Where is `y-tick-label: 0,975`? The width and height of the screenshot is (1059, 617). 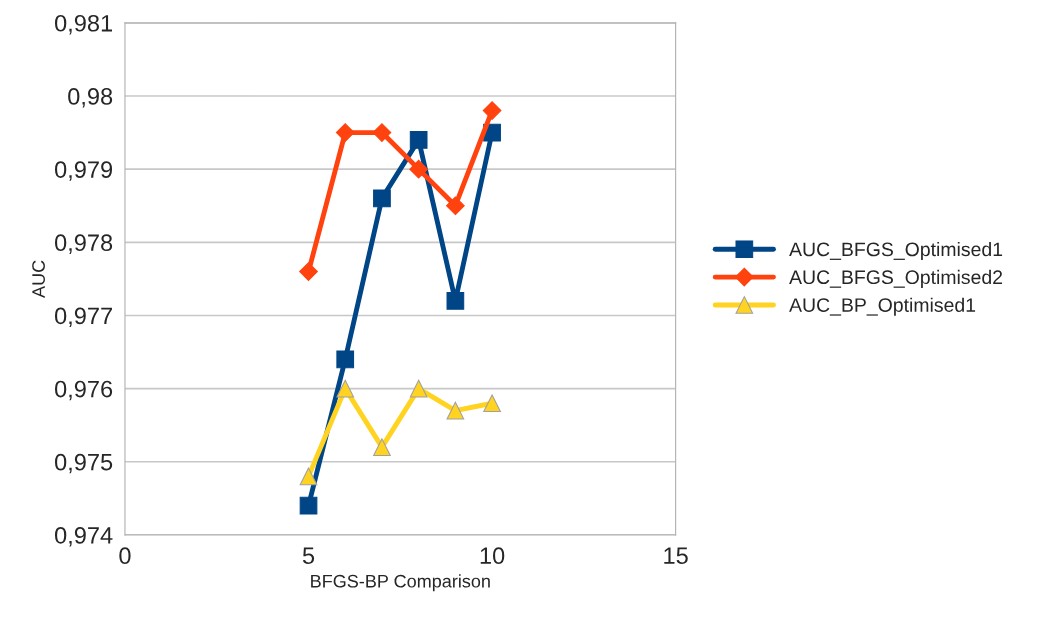 y-tick-label: 0,975 is located at coordinates (84, 463).